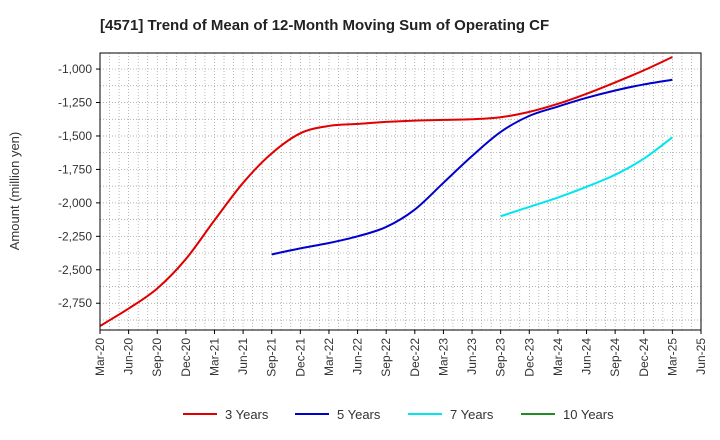  I want to click on x-tick-label: Mar-22, so click(329, 357).